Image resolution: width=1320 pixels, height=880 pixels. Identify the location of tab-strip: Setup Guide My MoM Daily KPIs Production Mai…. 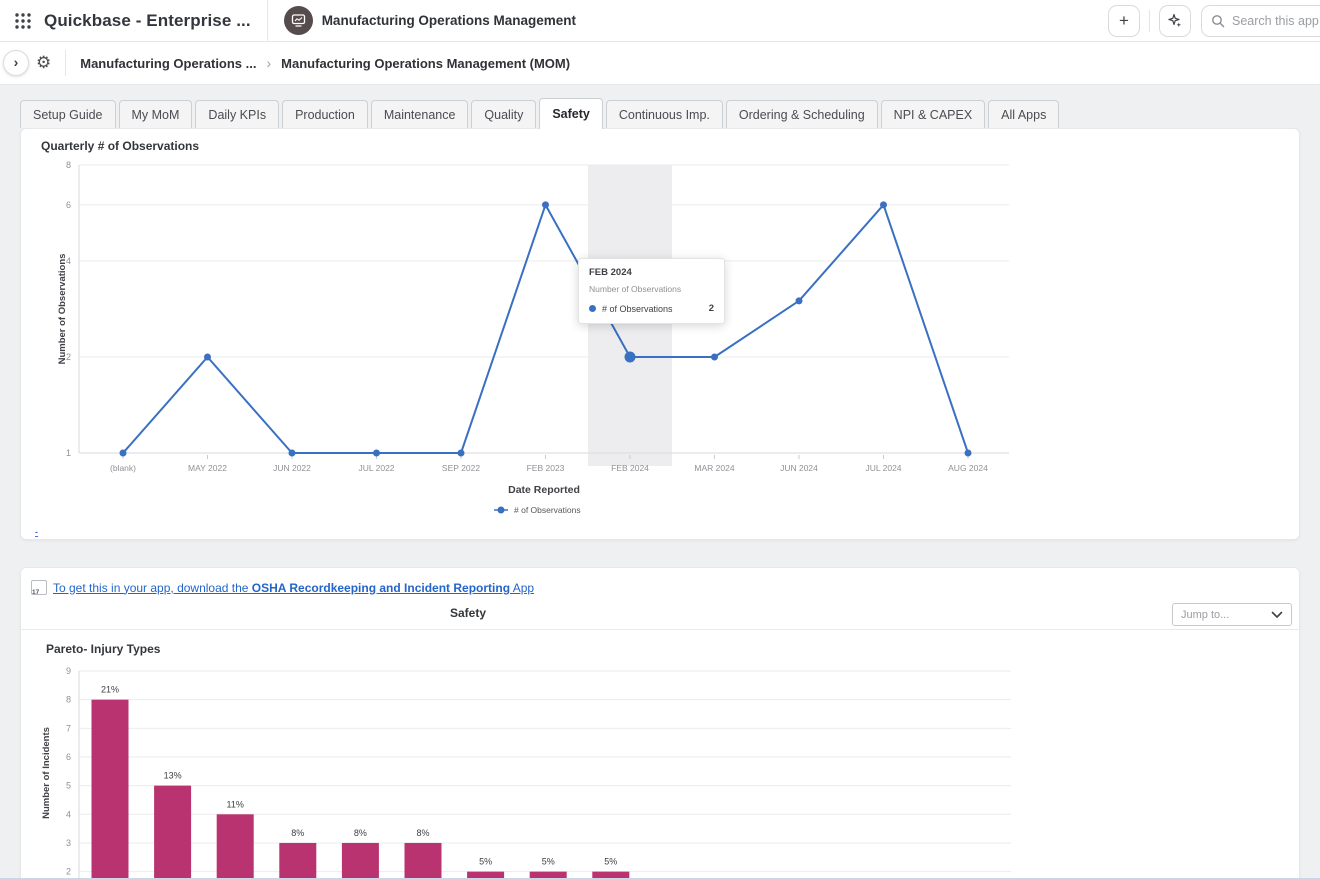
(660, 113).